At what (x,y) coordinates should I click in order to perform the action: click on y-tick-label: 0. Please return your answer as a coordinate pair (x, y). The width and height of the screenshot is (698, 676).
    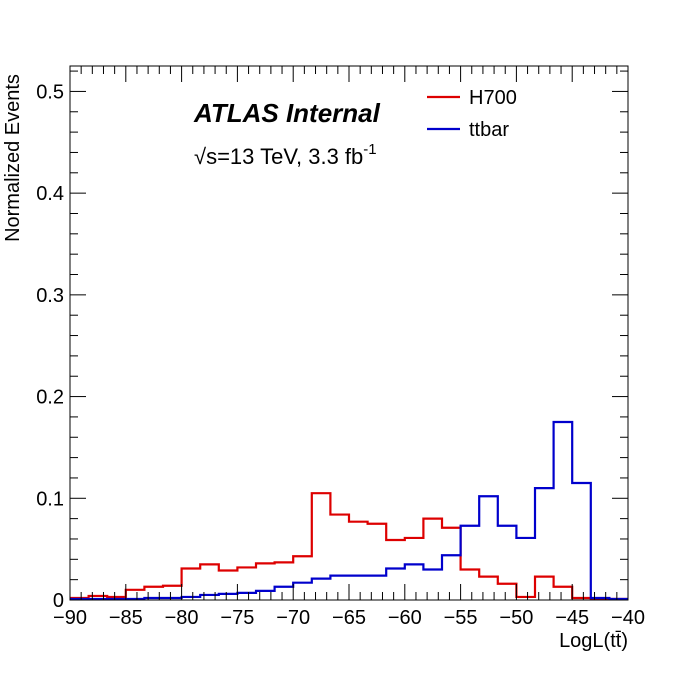
    Looking at the image, I should click on (58, 601).